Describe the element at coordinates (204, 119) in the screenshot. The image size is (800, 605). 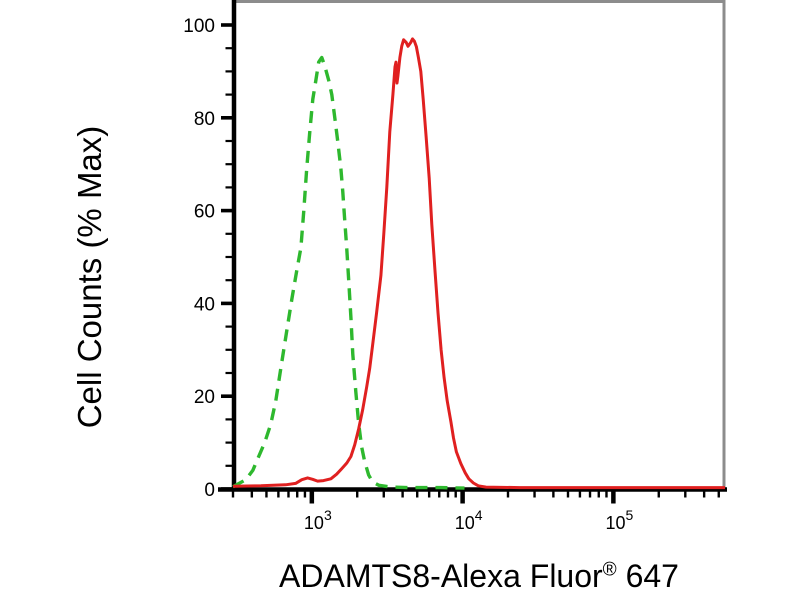
I see `y-tick-label: 80` at that location.